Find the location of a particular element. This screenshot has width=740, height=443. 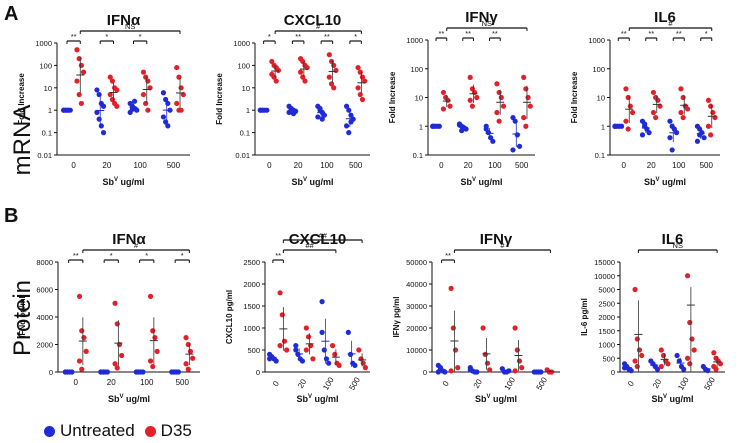

legend-item-untreated: Untreated is located at coordinates (89, 431).